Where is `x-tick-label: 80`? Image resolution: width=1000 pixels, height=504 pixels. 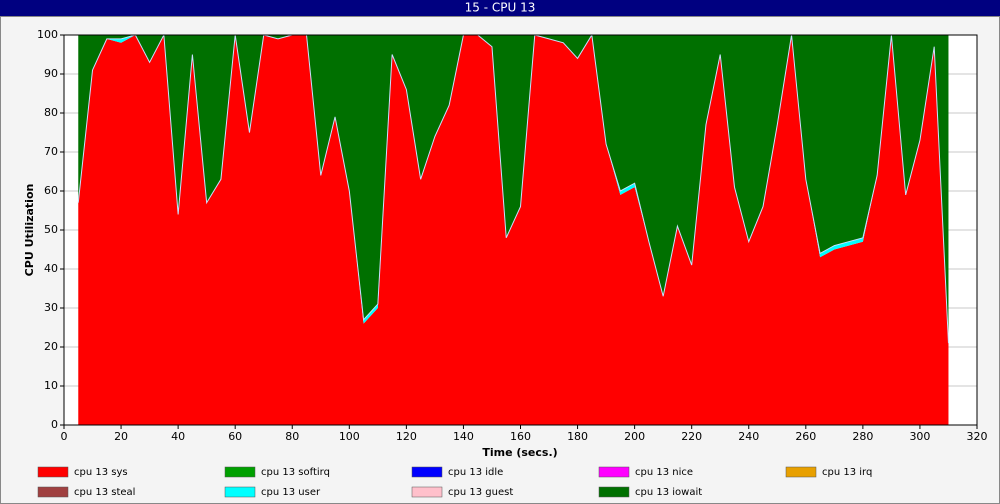
x-tick-label: 80 is located at coordinates (292, 436).